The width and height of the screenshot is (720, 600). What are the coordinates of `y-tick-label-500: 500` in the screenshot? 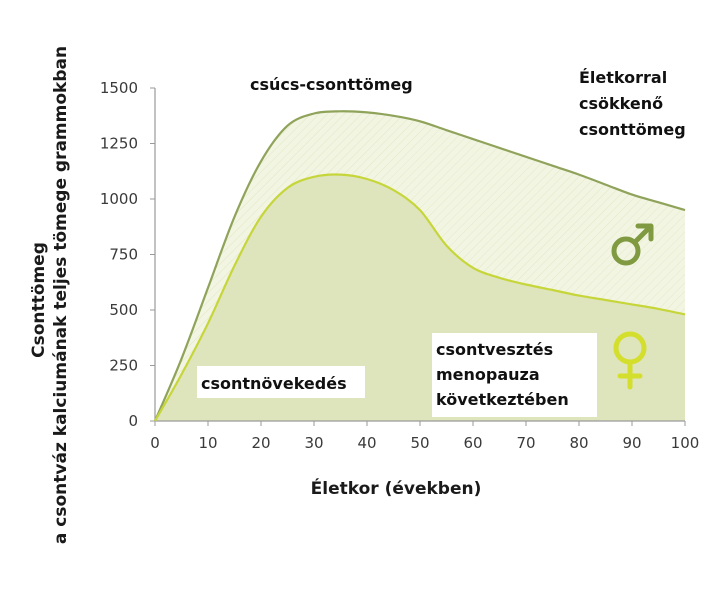 It's located at (123, 310).